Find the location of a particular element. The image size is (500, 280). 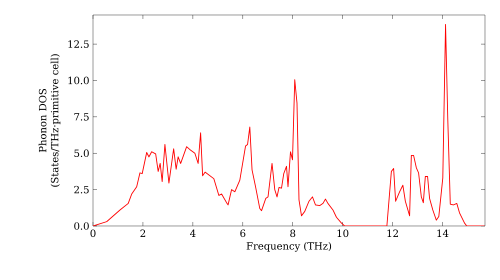

x-tick-label: 12 is located at coordinates (392, 233).